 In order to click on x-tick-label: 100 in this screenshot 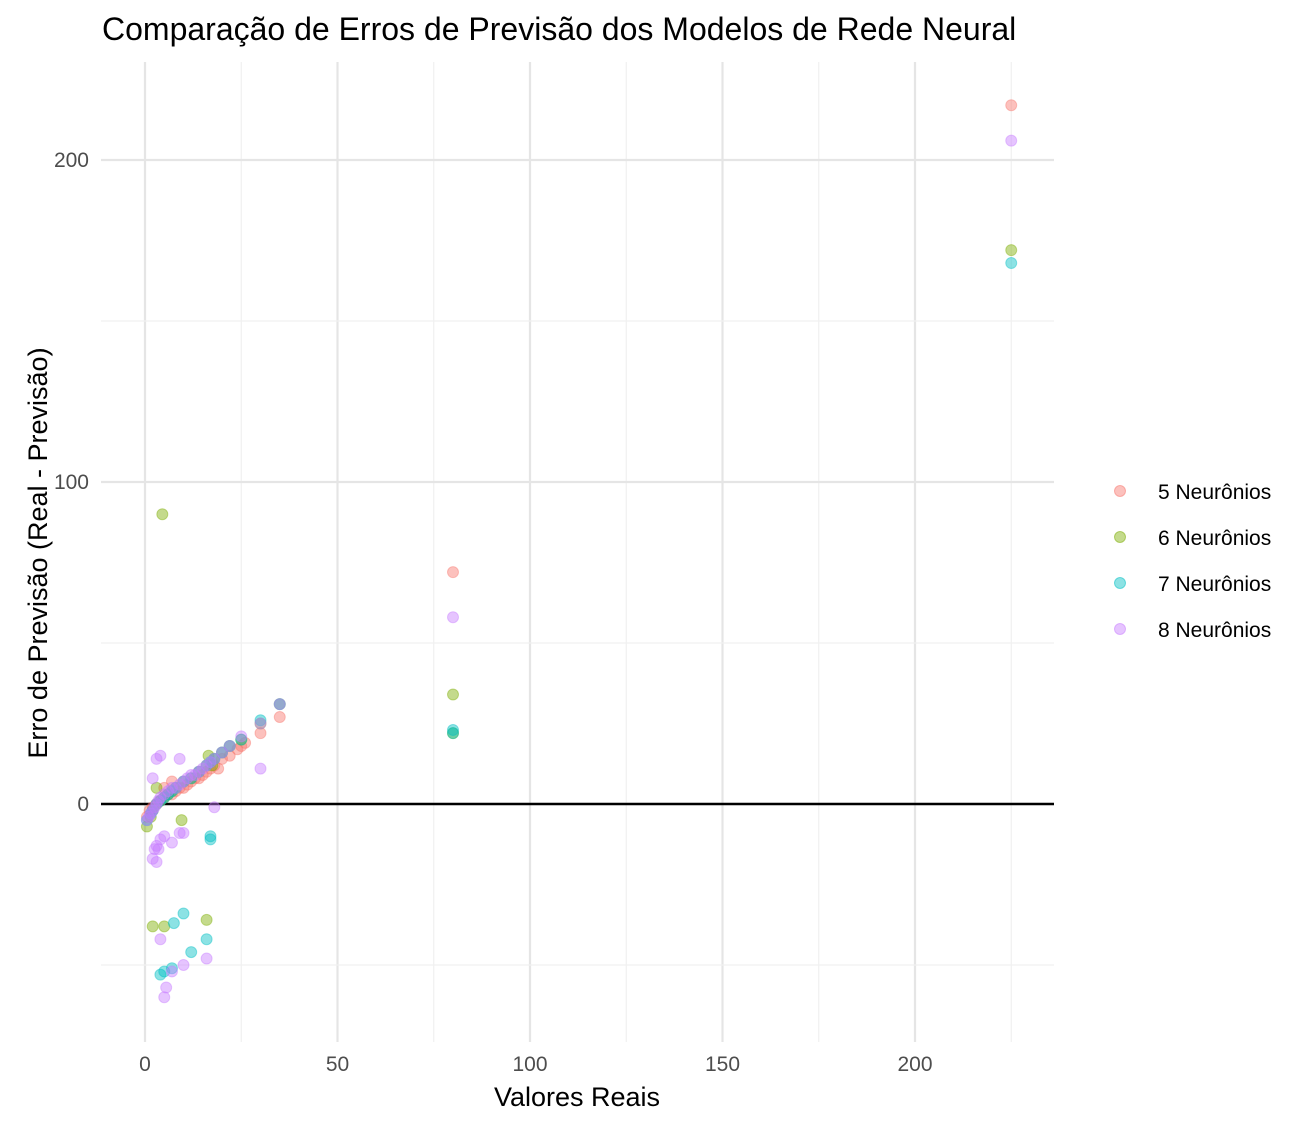, I will do `click(529, 1064)`.